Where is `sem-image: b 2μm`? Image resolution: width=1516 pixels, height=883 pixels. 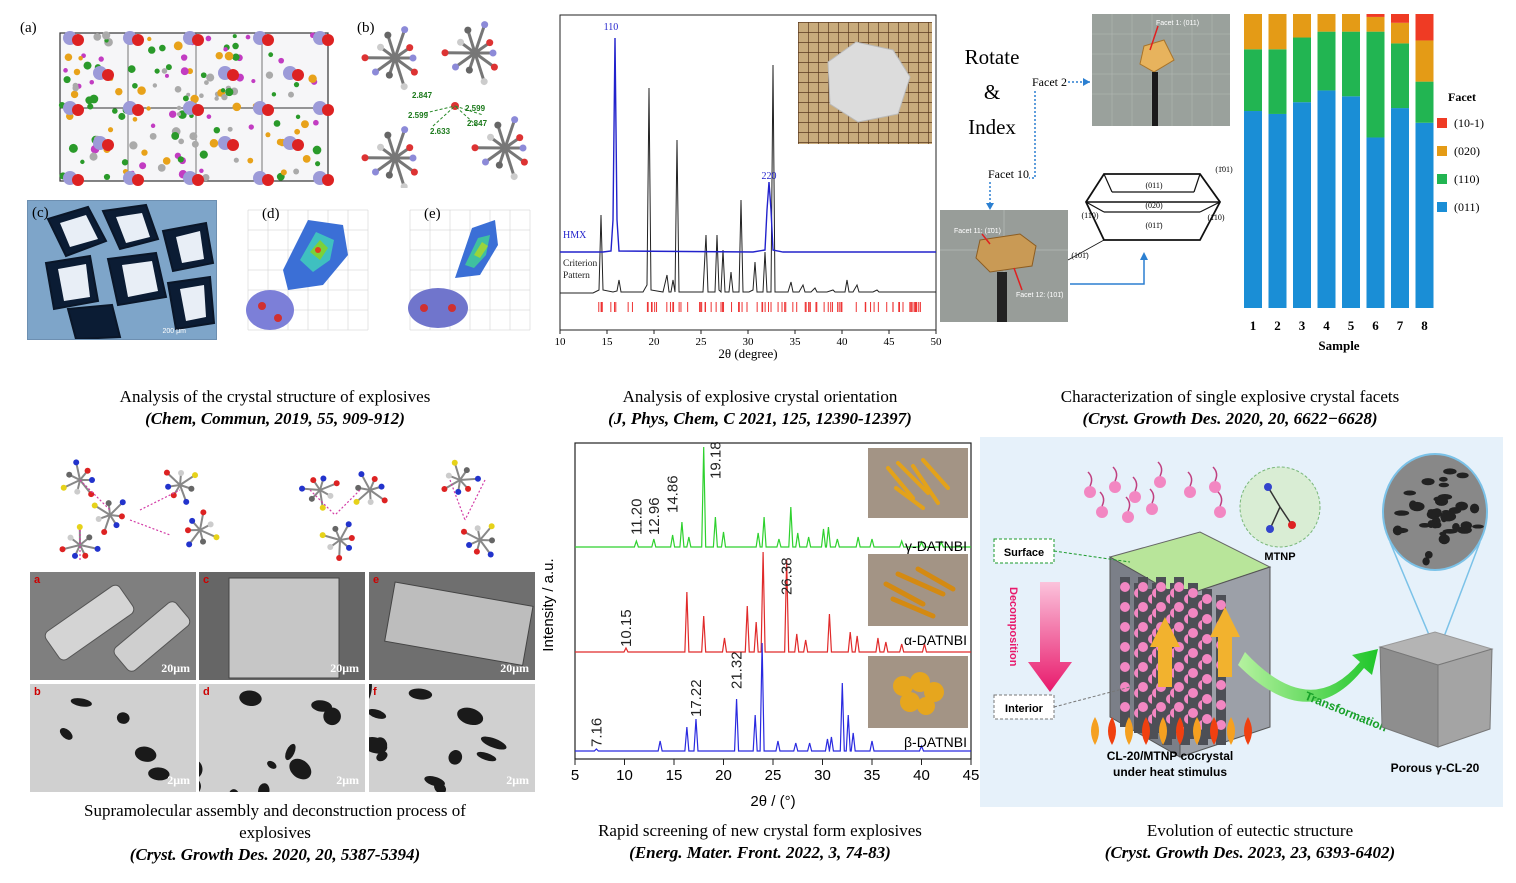 sem-image: b 2μm is located at coordinates (113, 738).